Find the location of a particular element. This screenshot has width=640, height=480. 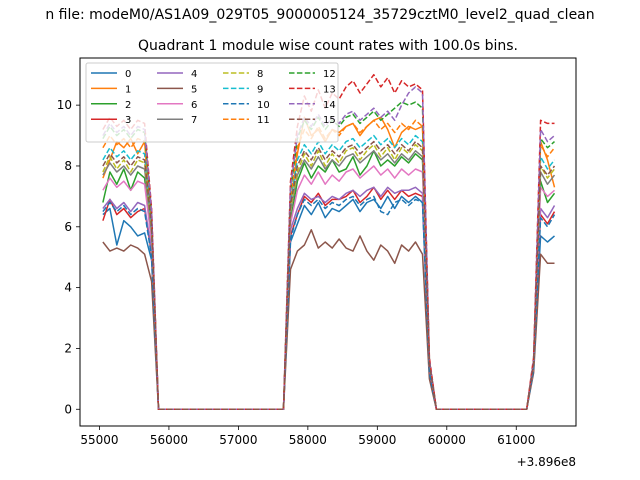

x-tick-label: 56000 is located at coordinates (169, 440).